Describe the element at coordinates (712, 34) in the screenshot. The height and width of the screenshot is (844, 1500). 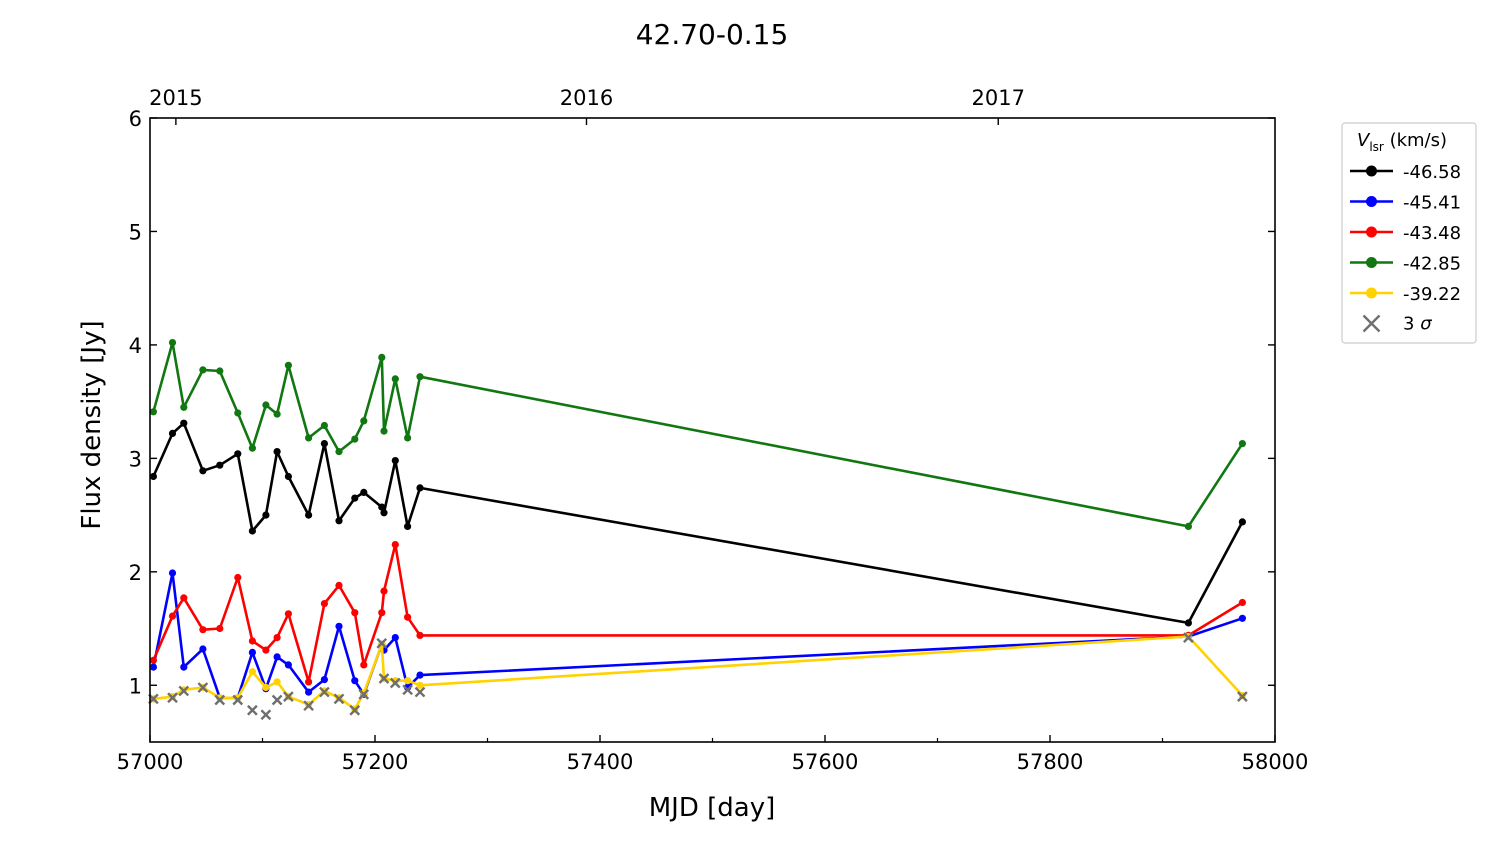
I see `chart-title: 42.70-0.15` at that location.